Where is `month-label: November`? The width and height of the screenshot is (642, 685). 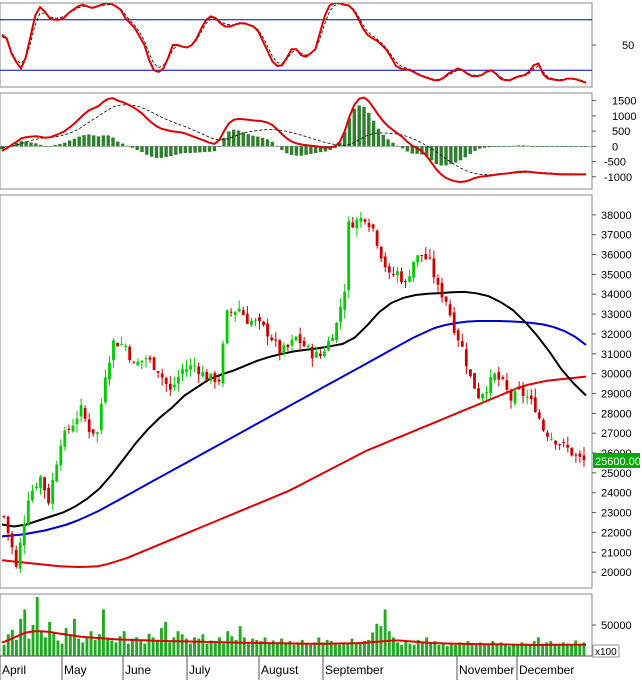 month-label: November is located at coordinates (486, 670).